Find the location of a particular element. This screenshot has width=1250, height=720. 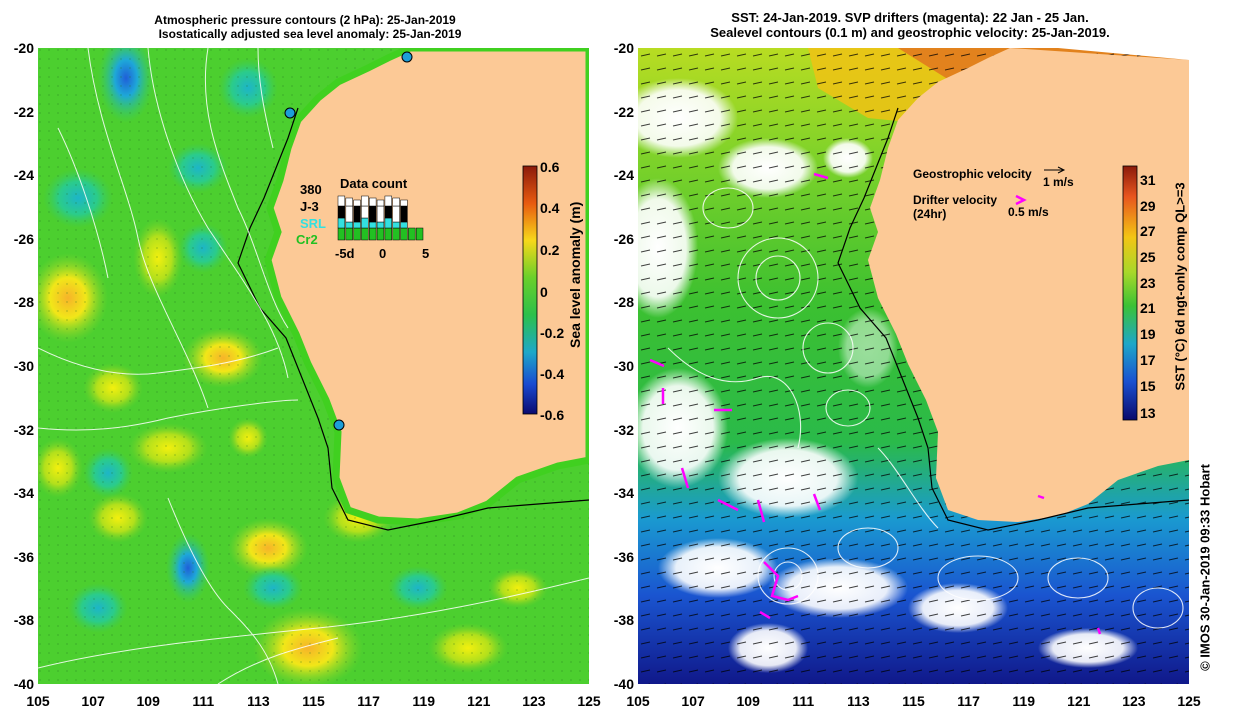

right-lon-tick: 109 is located at coordinates (748, 701).